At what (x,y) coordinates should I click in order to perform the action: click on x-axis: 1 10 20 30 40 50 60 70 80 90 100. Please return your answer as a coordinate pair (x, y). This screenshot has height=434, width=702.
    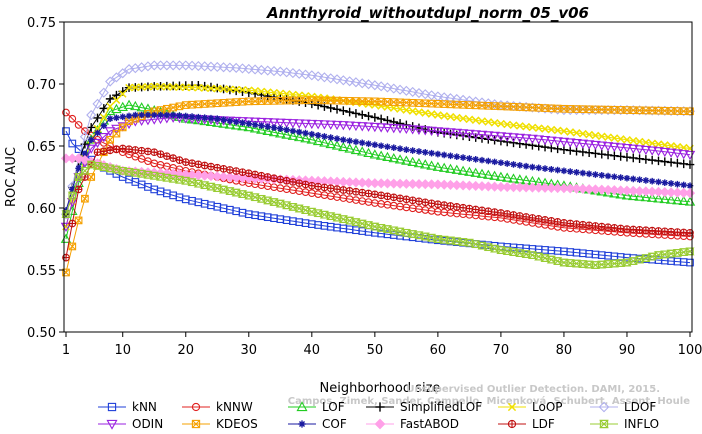
    Looking at the image, I should click on (382, 345).